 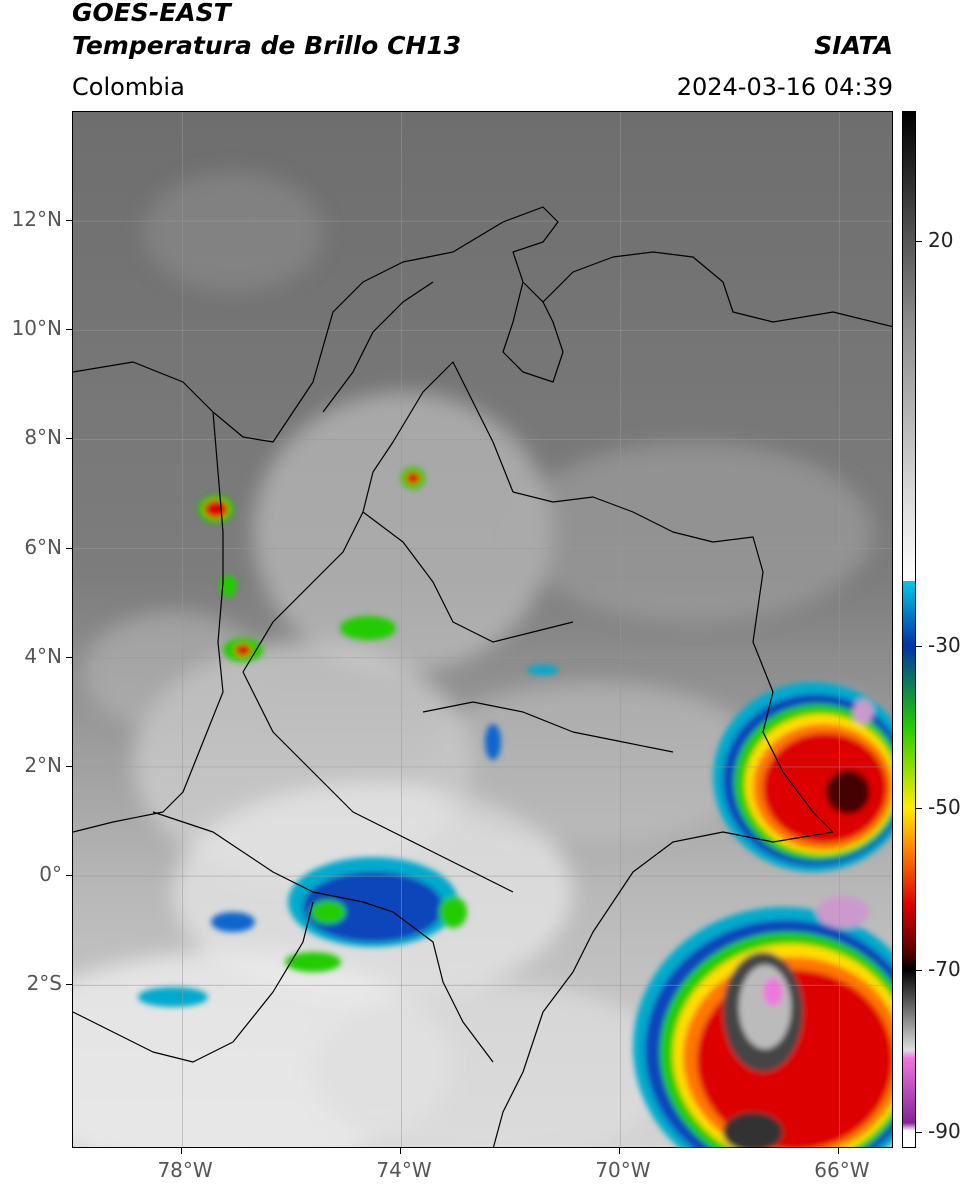 I want to click on lat-tick-label: 2°S, so click(x=44, y=983).